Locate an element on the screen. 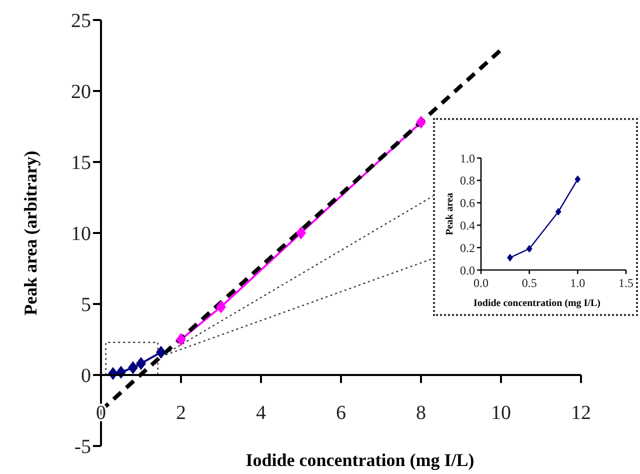 The width and height of the screenshot is (640, 474). y-tick-label: 0 is located at coordinates (86, 376).